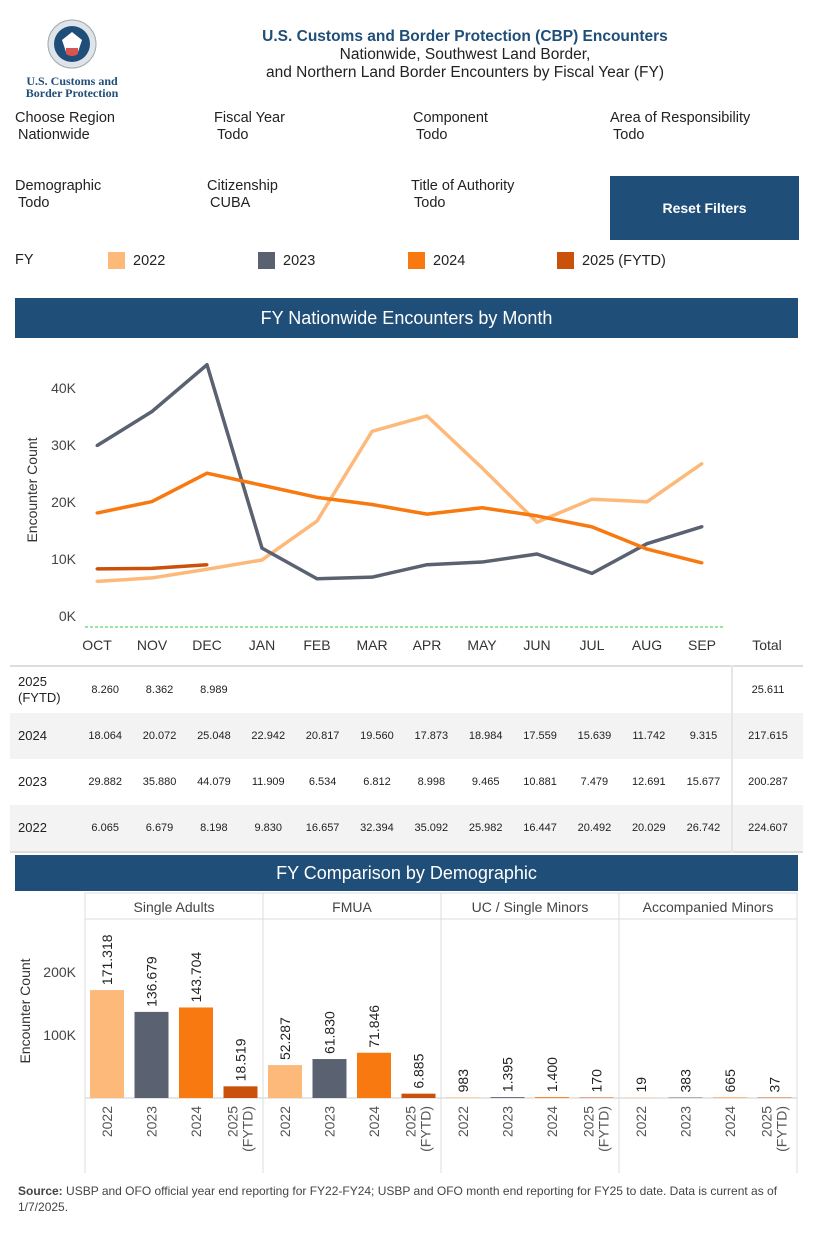  Describe the element at coordinates (686, 1121) in the screenshot. I see `x-tick-label: 2023` at that location.